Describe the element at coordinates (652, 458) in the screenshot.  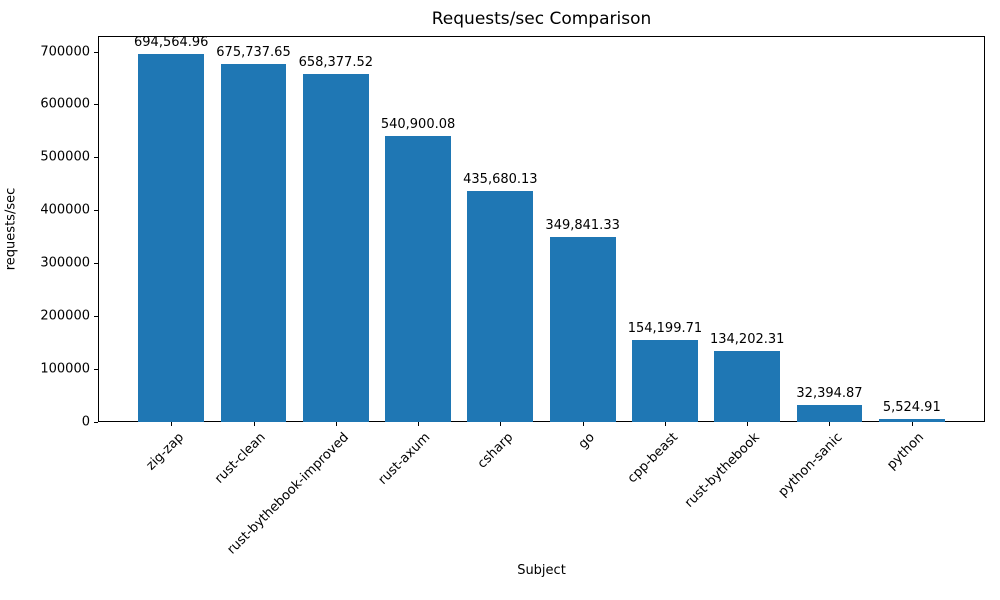
I see `x-tick-label: cpp-beast` at that location.